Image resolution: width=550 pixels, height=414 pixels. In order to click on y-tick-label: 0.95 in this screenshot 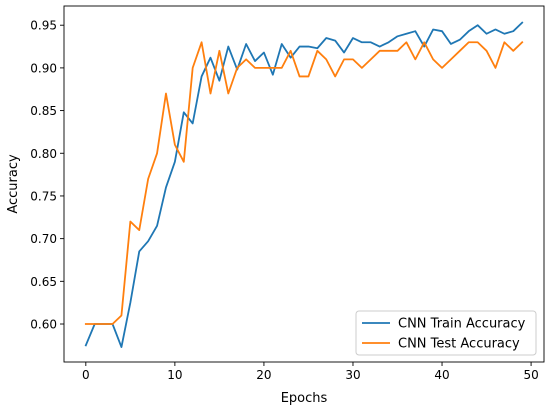, I will do `click(43, 26)`.